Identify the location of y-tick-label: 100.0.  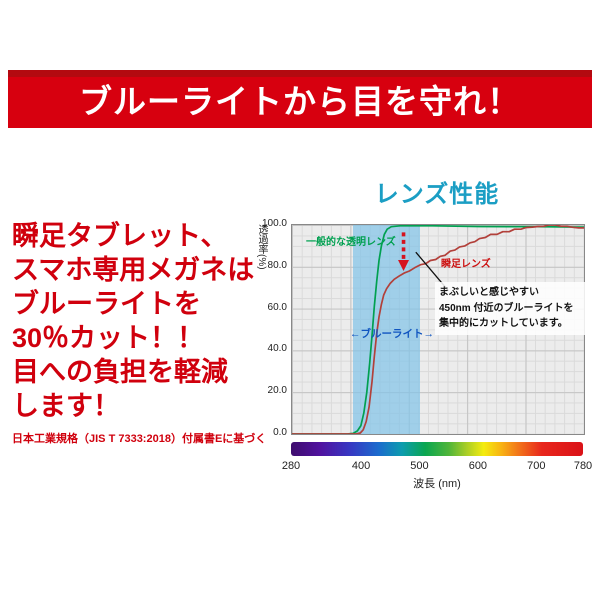
(274, 223).